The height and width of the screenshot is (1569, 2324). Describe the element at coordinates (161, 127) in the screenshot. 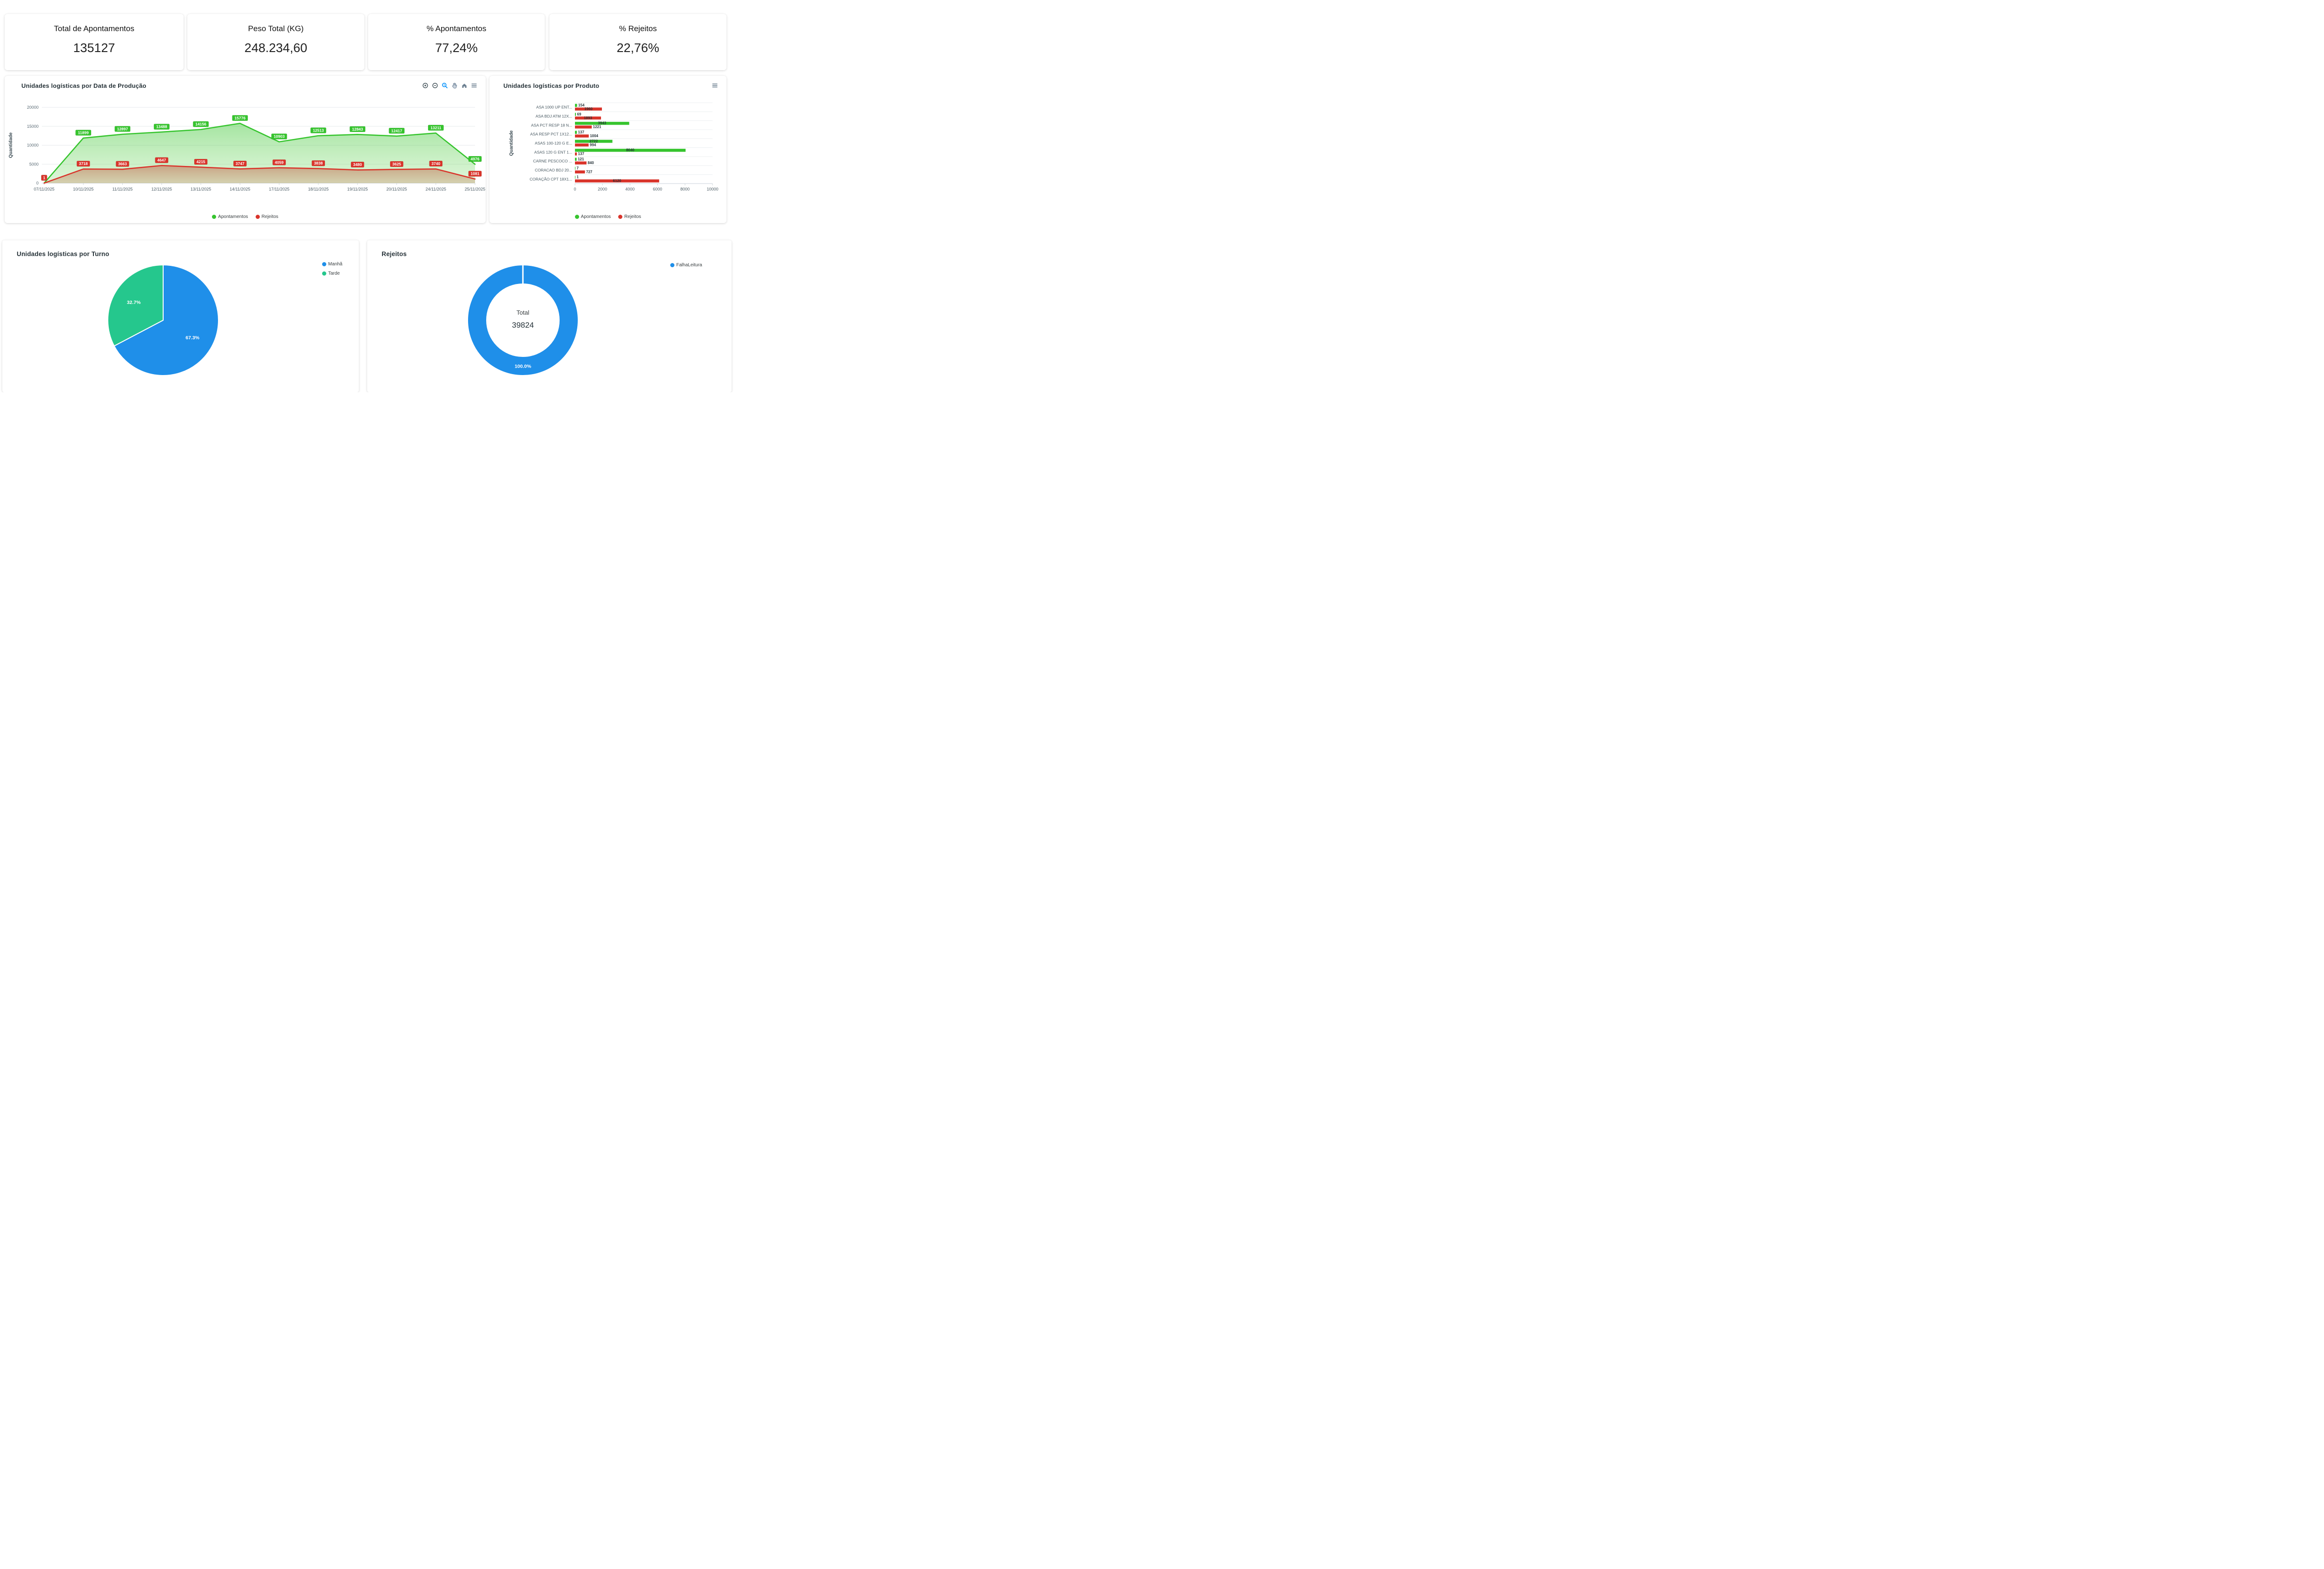

I see `apontamentos-point-label: 13488` at that location.